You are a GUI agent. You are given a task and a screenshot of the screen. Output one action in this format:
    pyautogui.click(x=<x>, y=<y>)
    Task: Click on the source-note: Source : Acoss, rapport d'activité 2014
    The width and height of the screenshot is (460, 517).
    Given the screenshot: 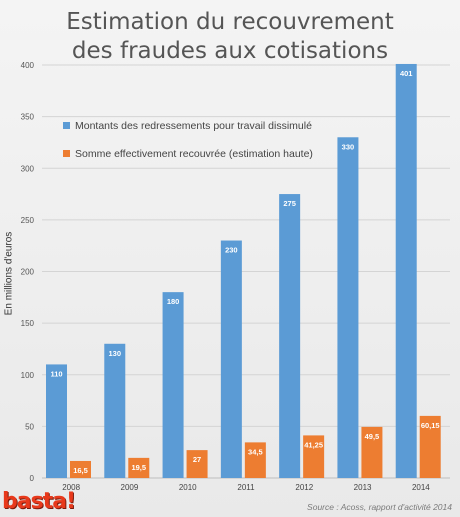 What is the action you would take?
    pyautogui.click(x=379, y=507)
    